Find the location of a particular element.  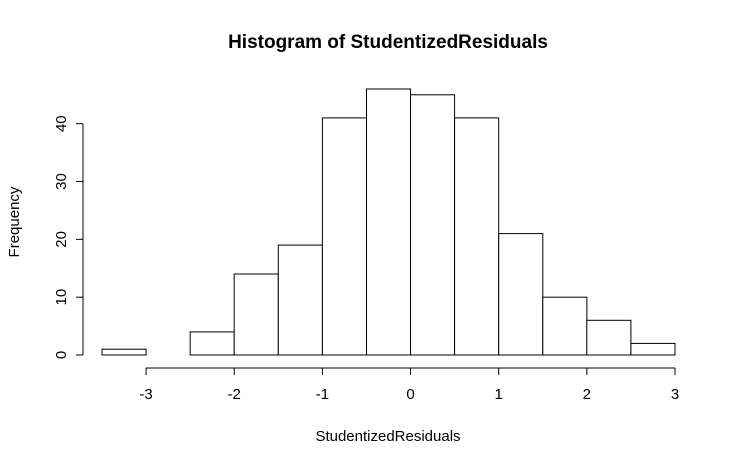

x-tick-label: -1 is located at coordinates (322, 394).